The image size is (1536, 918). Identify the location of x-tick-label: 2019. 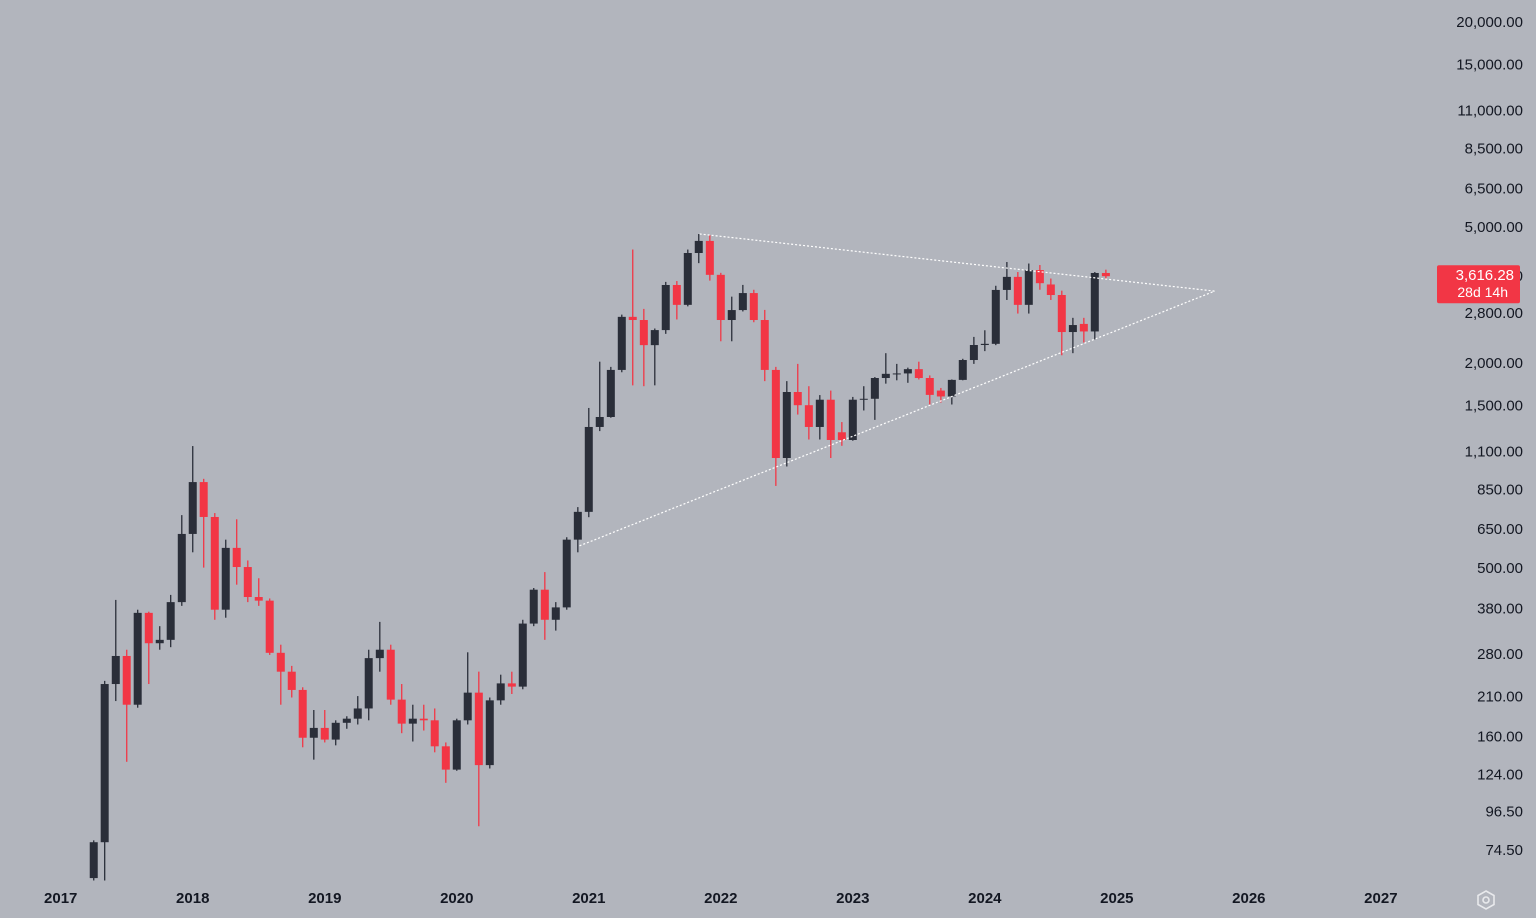
(324, 898).